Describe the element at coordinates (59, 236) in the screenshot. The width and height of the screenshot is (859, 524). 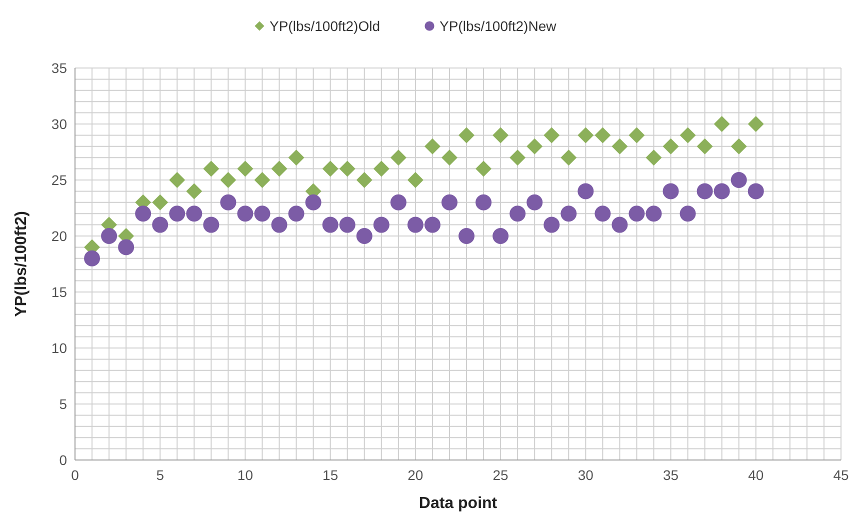
I see `y-tick-label: 20` at that location.